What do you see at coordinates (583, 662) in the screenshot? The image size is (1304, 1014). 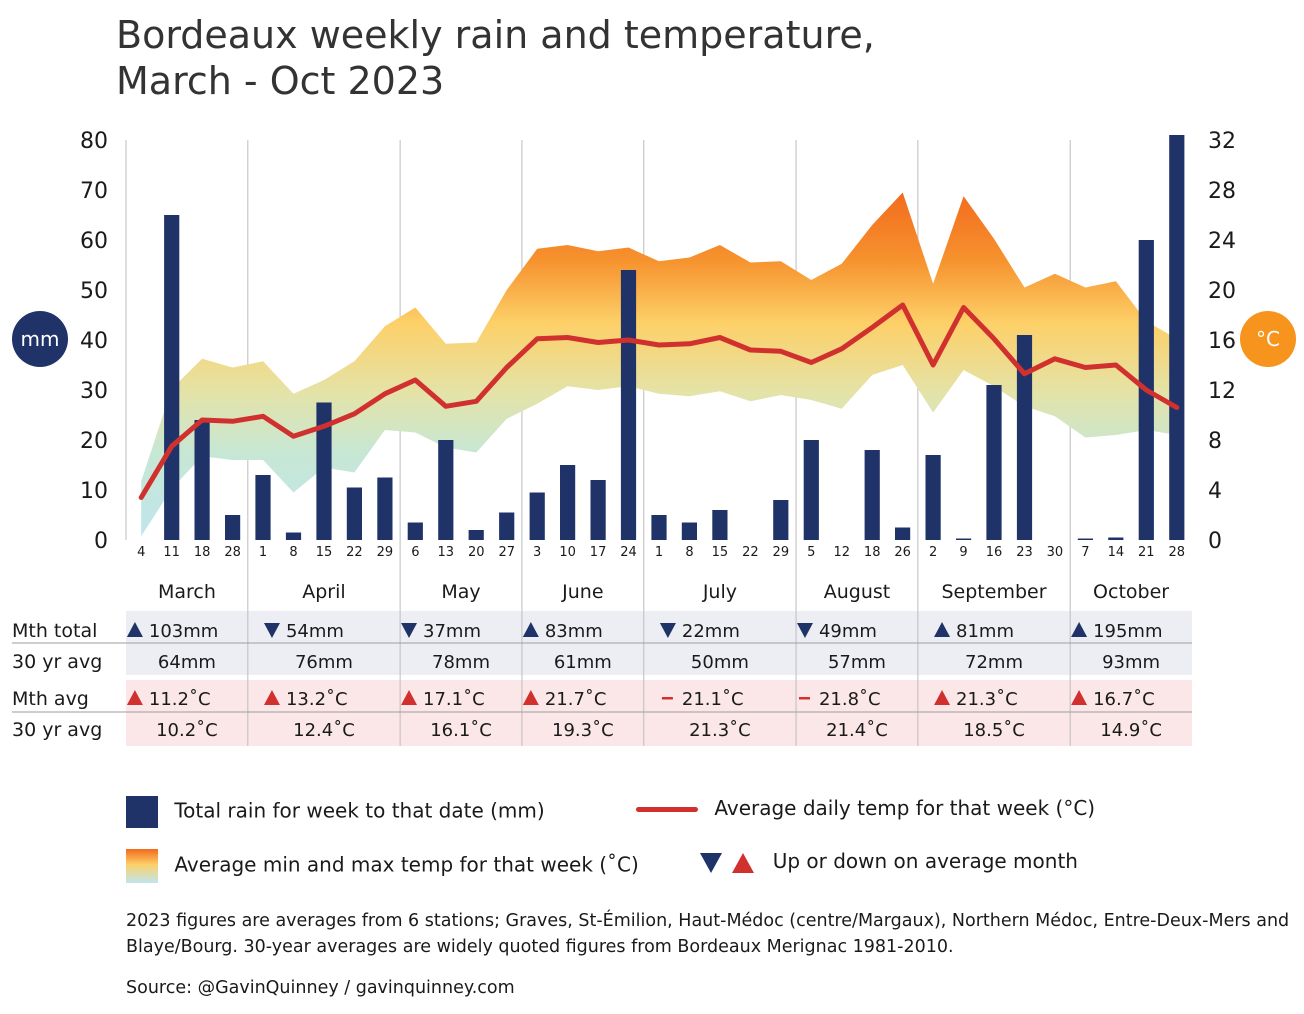 I see `rain-30yr-avg: 61mm` at bounding box center [583, 662].